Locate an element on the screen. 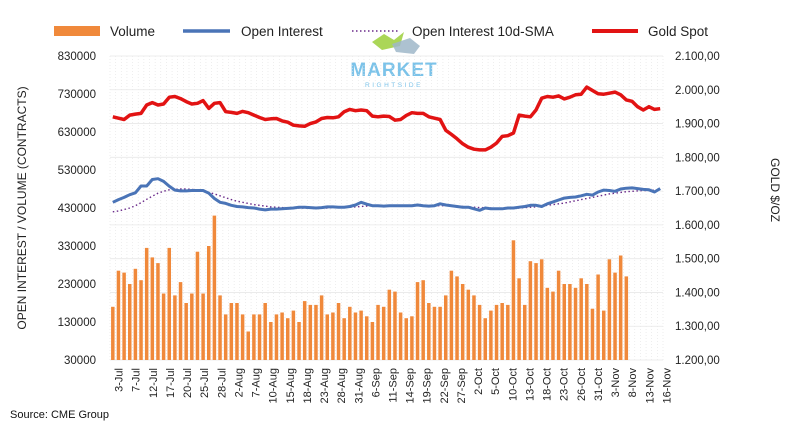  x-tick-label: 3-Nov is located at coordinates (616, 383).